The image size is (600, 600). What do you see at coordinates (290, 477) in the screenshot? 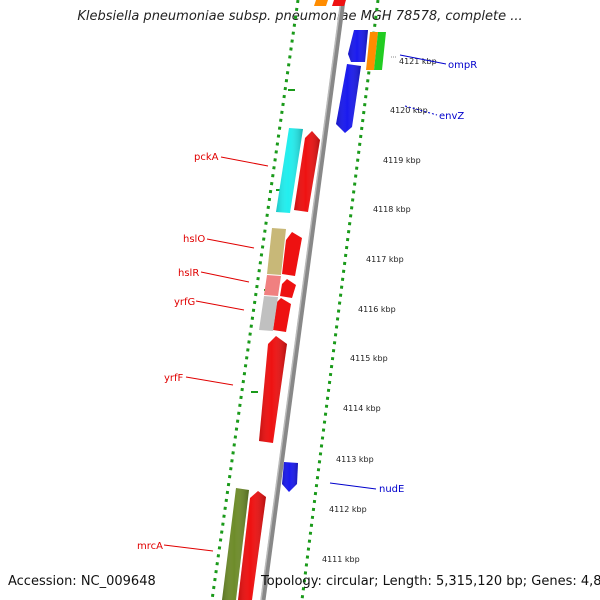
I see `gene-nudE-block` at bounding box center [290, 477].